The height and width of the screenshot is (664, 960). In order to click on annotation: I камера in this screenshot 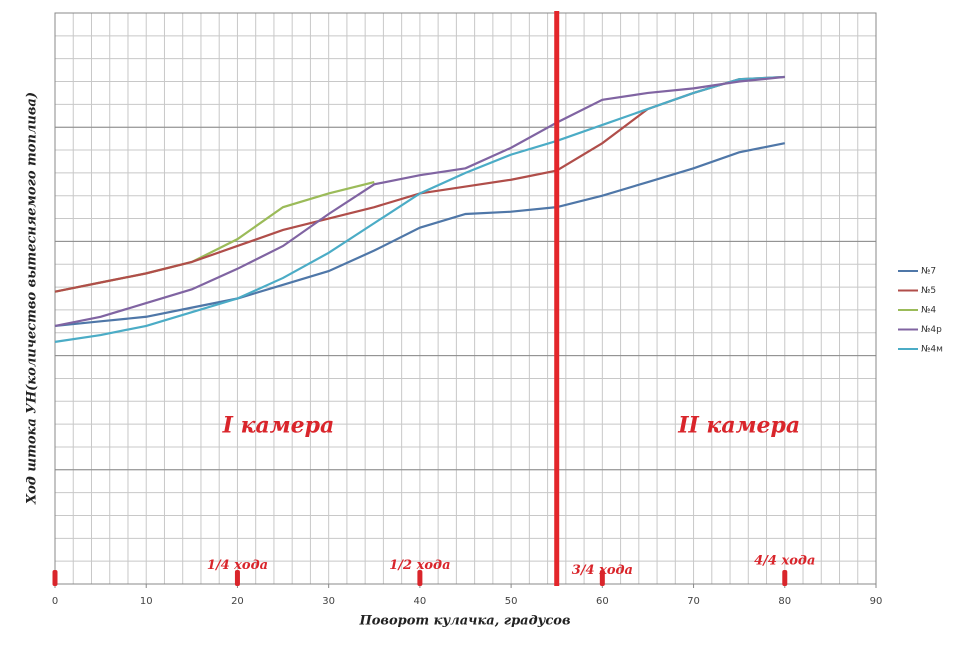, I will do `click(278, 425)`.